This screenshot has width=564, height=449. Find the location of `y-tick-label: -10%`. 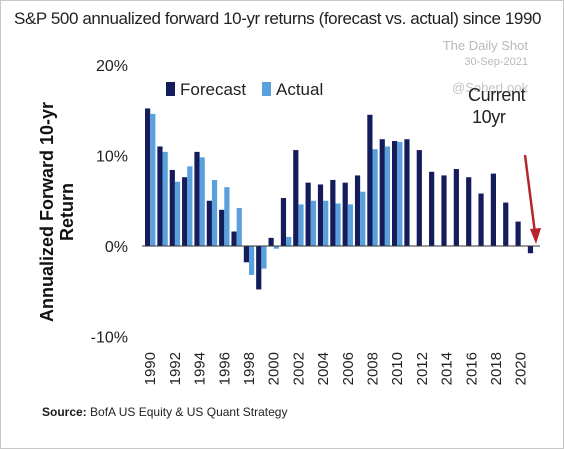

y-tick-label: -10% is located at coordinates (109, 338).